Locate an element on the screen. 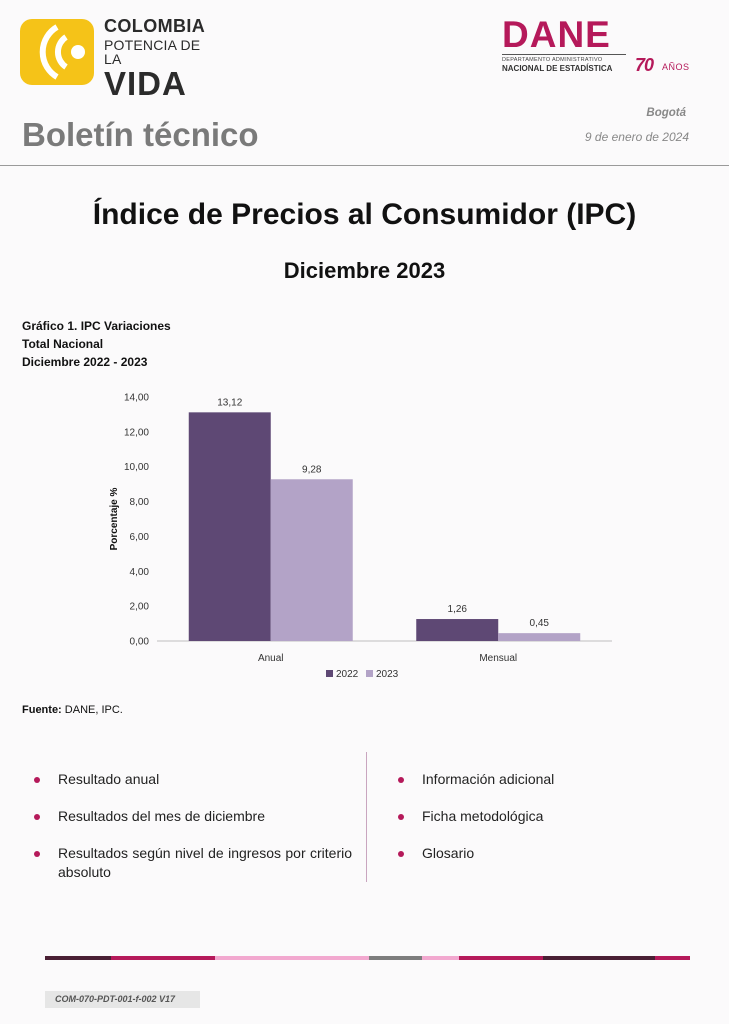  dane-anniversary-word: AÑOS is located at coordinates (676, 67).